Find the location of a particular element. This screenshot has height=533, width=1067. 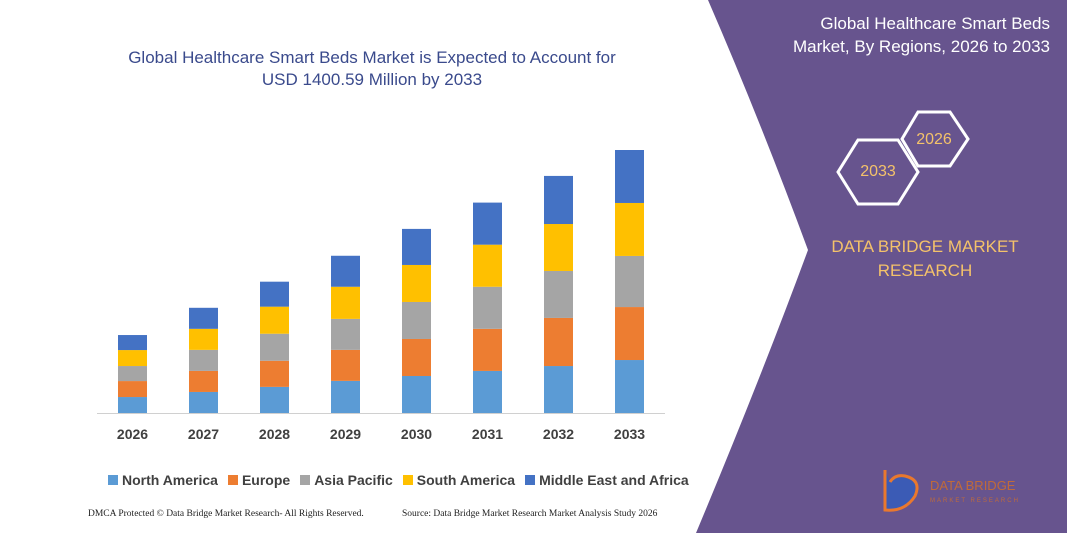

logo-mark is located at coordinates (901, 491).